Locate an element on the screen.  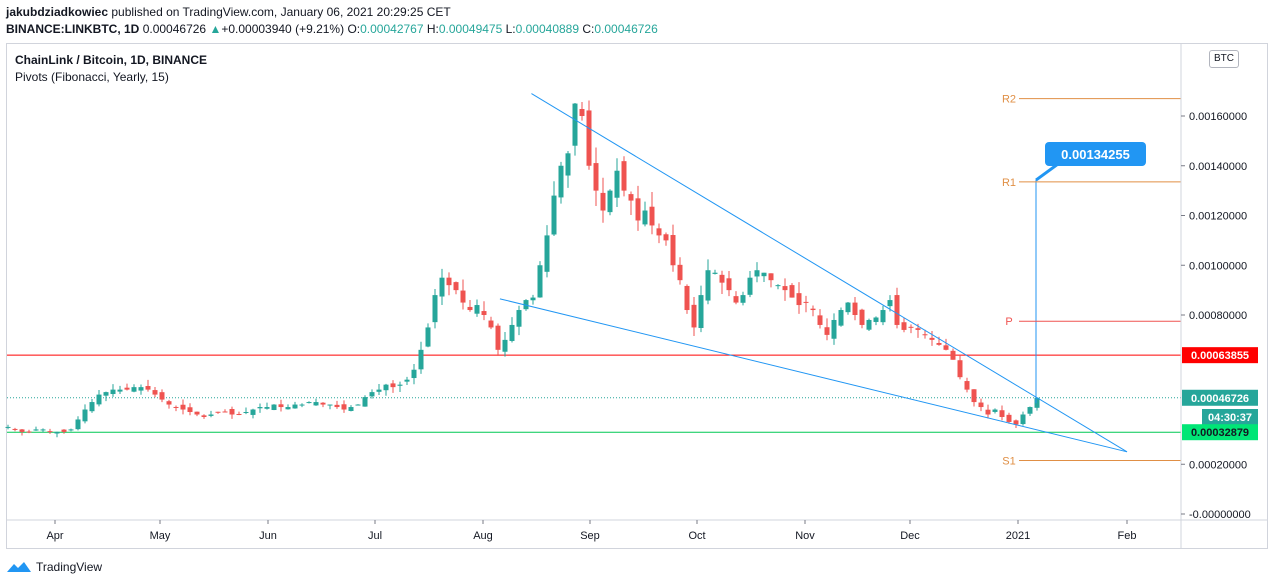
footer-brand: TradingView is located at coordinates (54, 567).